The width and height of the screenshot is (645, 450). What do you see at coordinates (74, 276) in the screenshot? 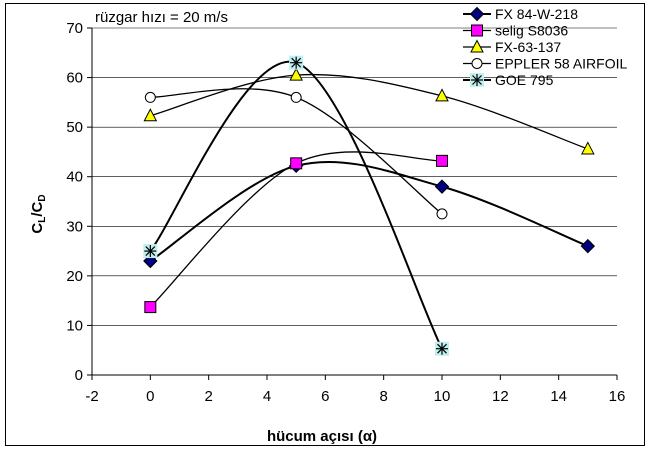
I see `y-tick-label: 20` at bounding box center [74, 276].